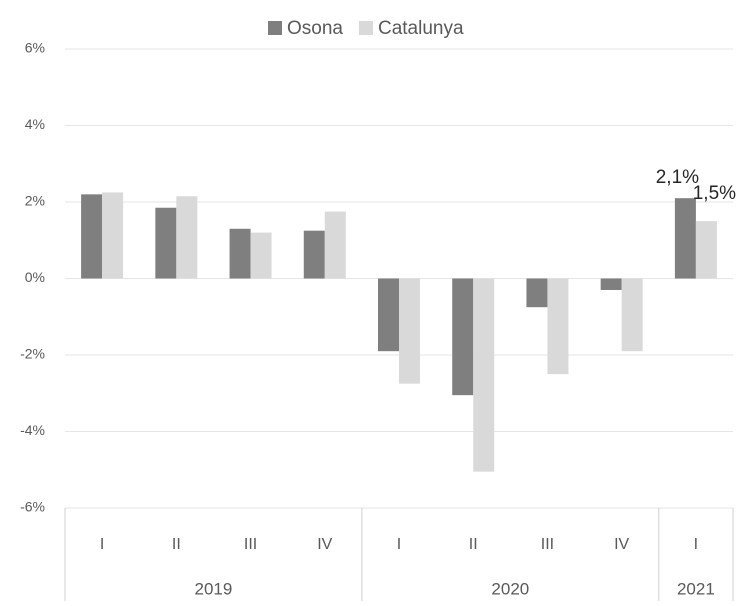 The height and width of the screenshot is (606, 756). Describe the element at coordinates (510, 588) in the screenshot. I see `group-label: 2020` at that location.